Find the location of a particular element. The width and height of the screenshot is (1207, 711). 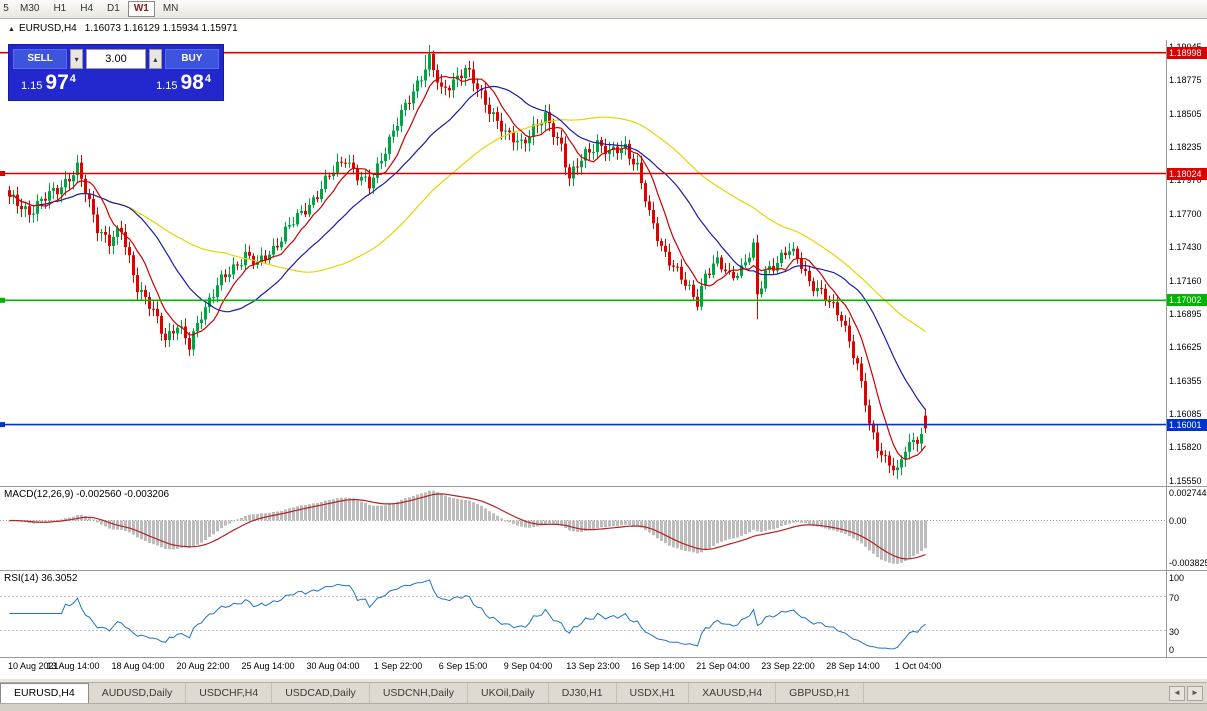

tab-scroll-arrows: ◄ ► is located at coordinates (1188, 693).